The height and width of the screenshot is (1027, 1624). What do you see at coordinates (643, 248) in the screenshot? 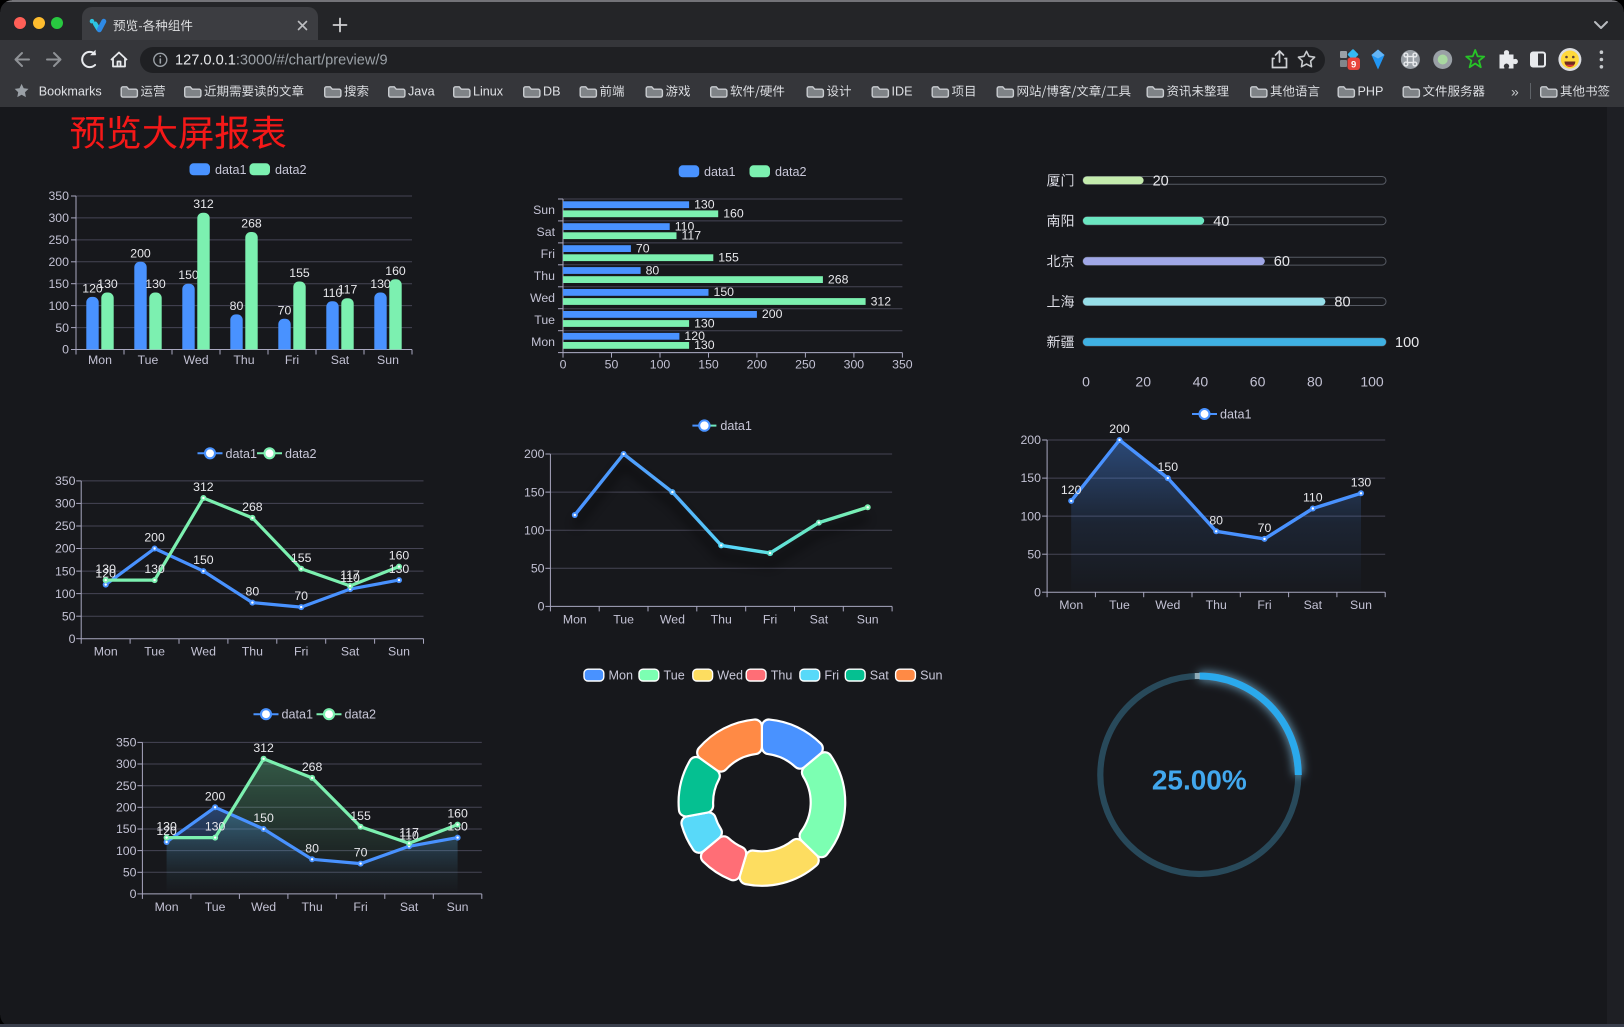
I see `svg-text: 70` at bounding box center [643, 248].